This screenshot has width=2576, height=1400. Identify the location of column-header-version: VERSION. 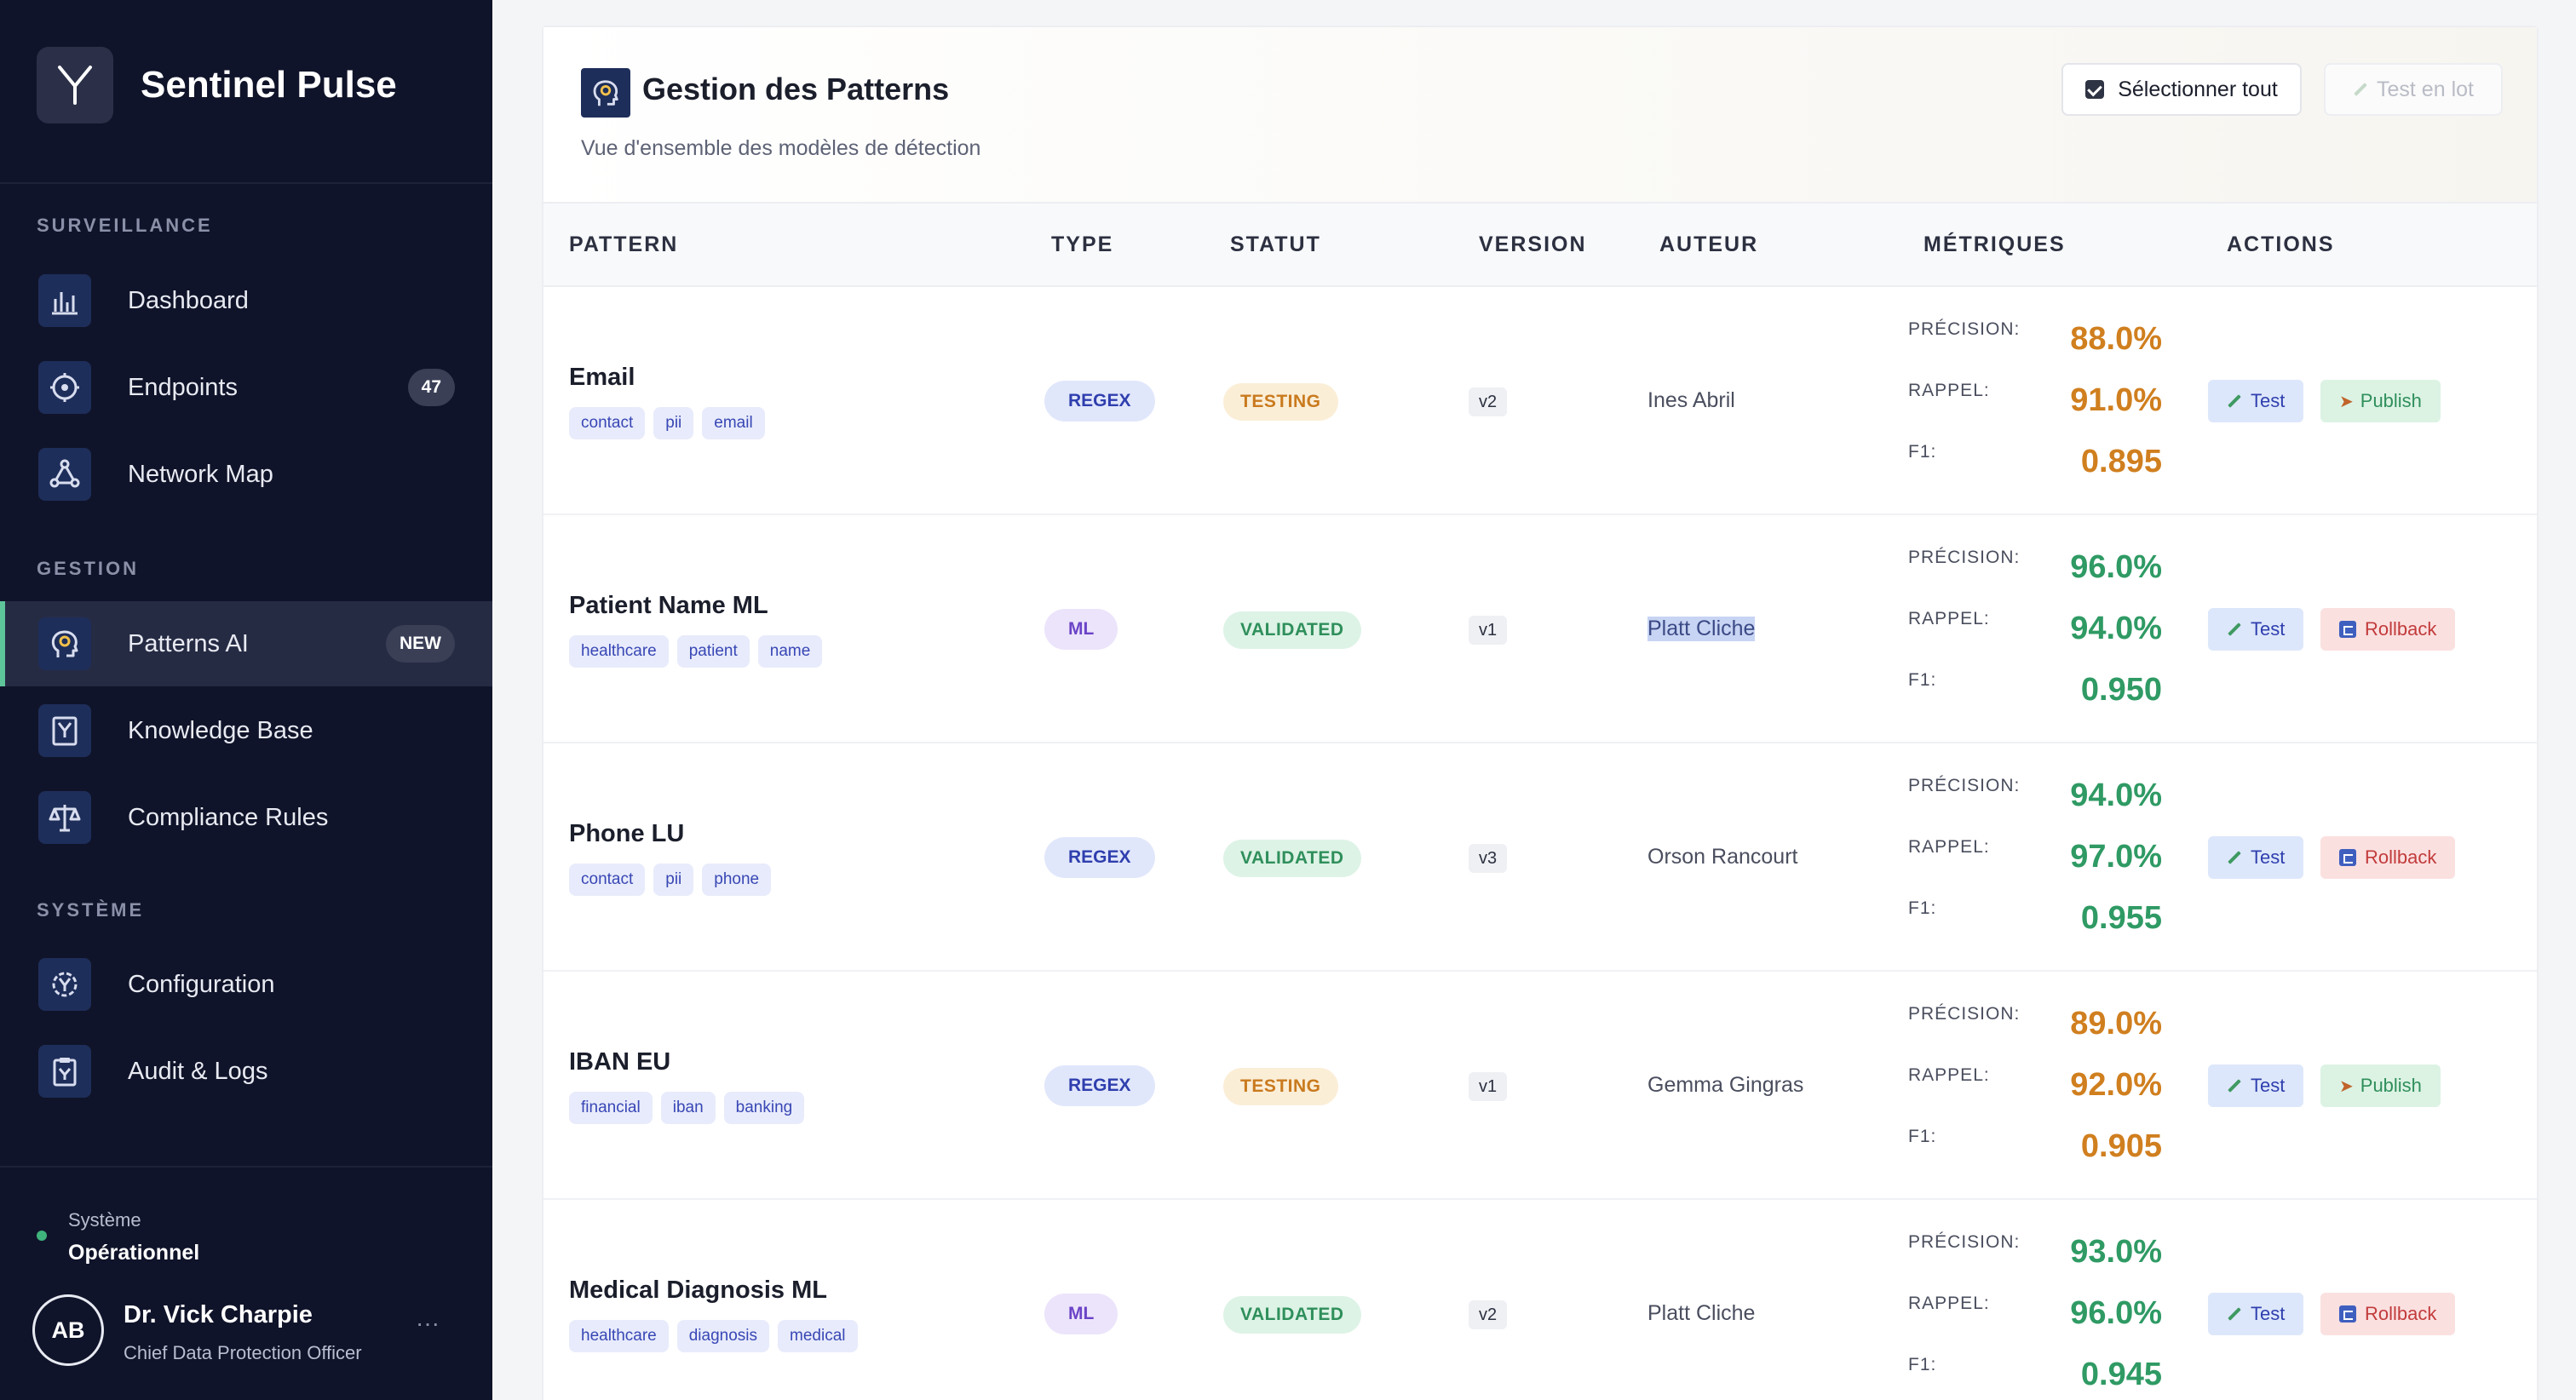
(1533, 244).